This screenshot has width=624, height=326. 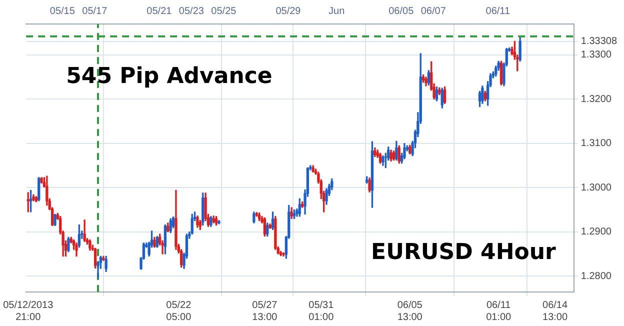 What do you see at coordinates (596, 188) in the screenshot?
I see `y-tick-label: 1.3000` at bounding box center [596, 188].